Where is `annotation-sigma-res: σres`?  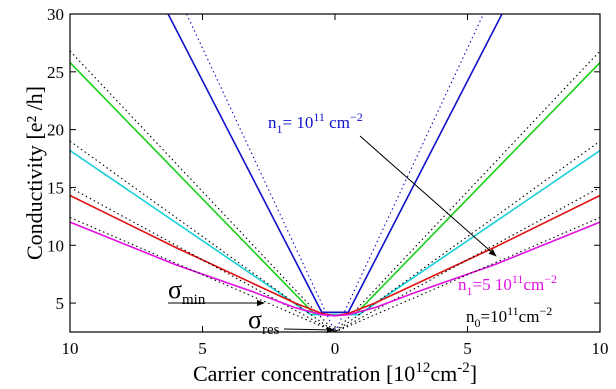
annotation-sigma-res: σres is located at coordinates (264, 321).